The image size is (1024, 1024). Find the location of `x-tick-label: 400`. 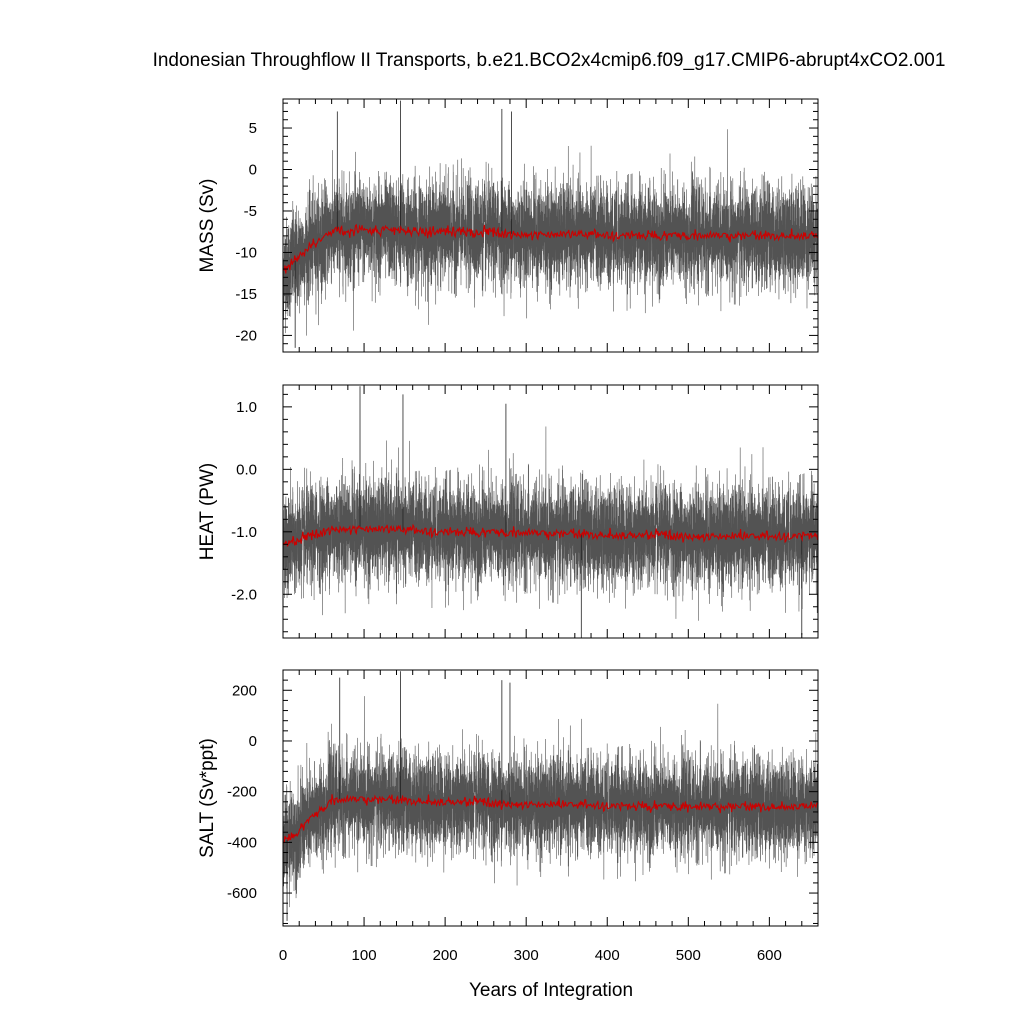

x-tick-label: 400 is located at coordinates (607, 955).